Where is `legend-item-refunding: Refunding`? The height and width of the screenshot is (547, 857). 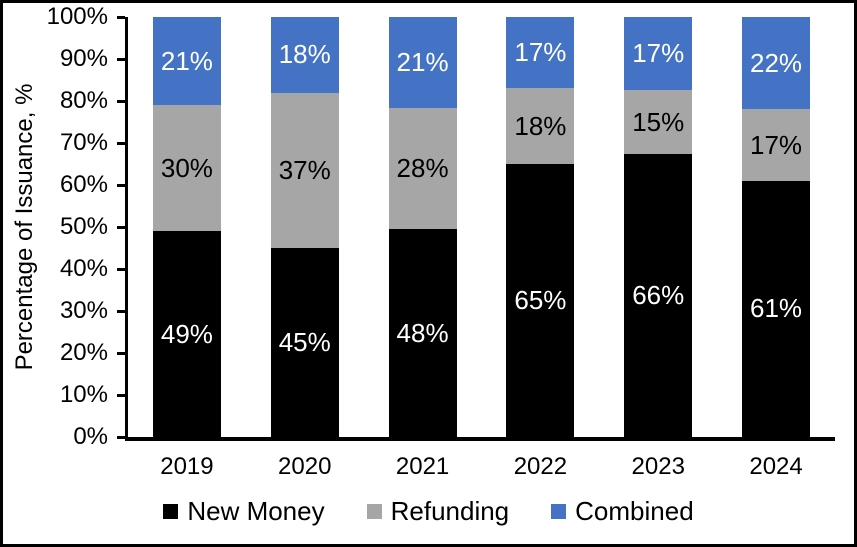 legend-item-refunding: Refunding is located at coordinates (438, 511).